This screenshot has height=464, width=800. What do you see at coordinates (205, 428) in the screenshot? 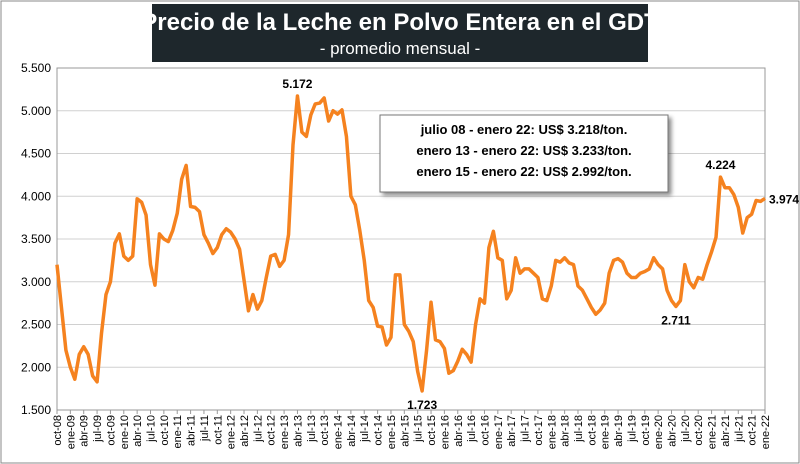
I see `x-tick-label: jul-11` at bounding box center [205, 428].